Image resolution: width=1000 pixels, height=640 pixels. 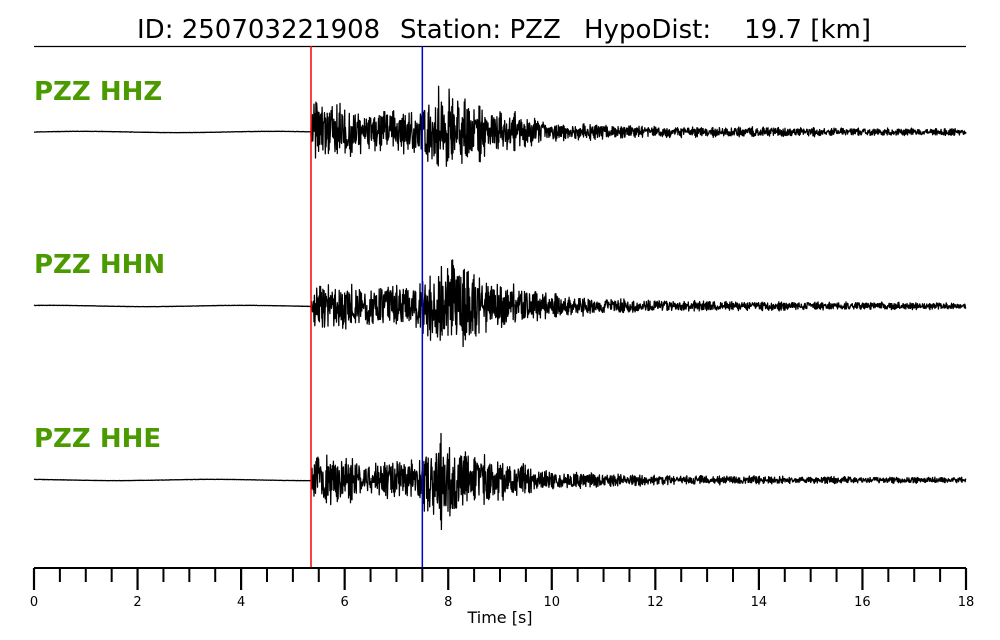 I want to click on trace-labels-group: PZZ HHZ PZZ HHN PZZ HHE, so click(x=99, y=265).